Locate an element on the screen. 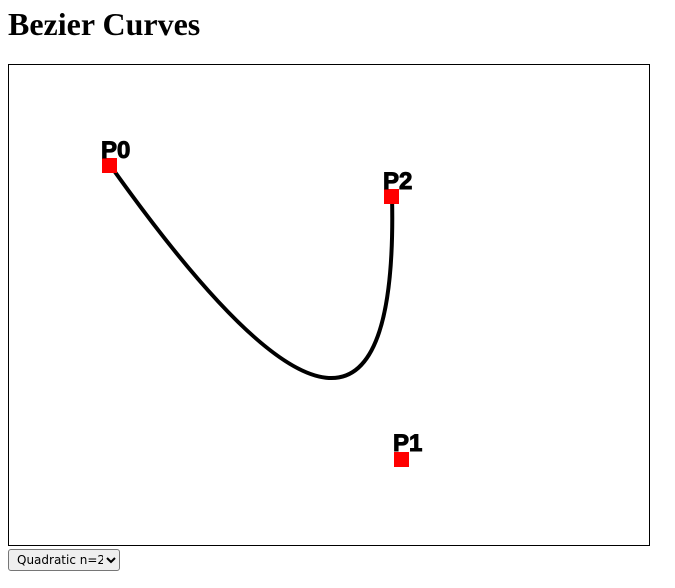 This screenshot has height=588, width=675. curve-type-select: Quadratic n=2 is located at coordinates (64, 560).